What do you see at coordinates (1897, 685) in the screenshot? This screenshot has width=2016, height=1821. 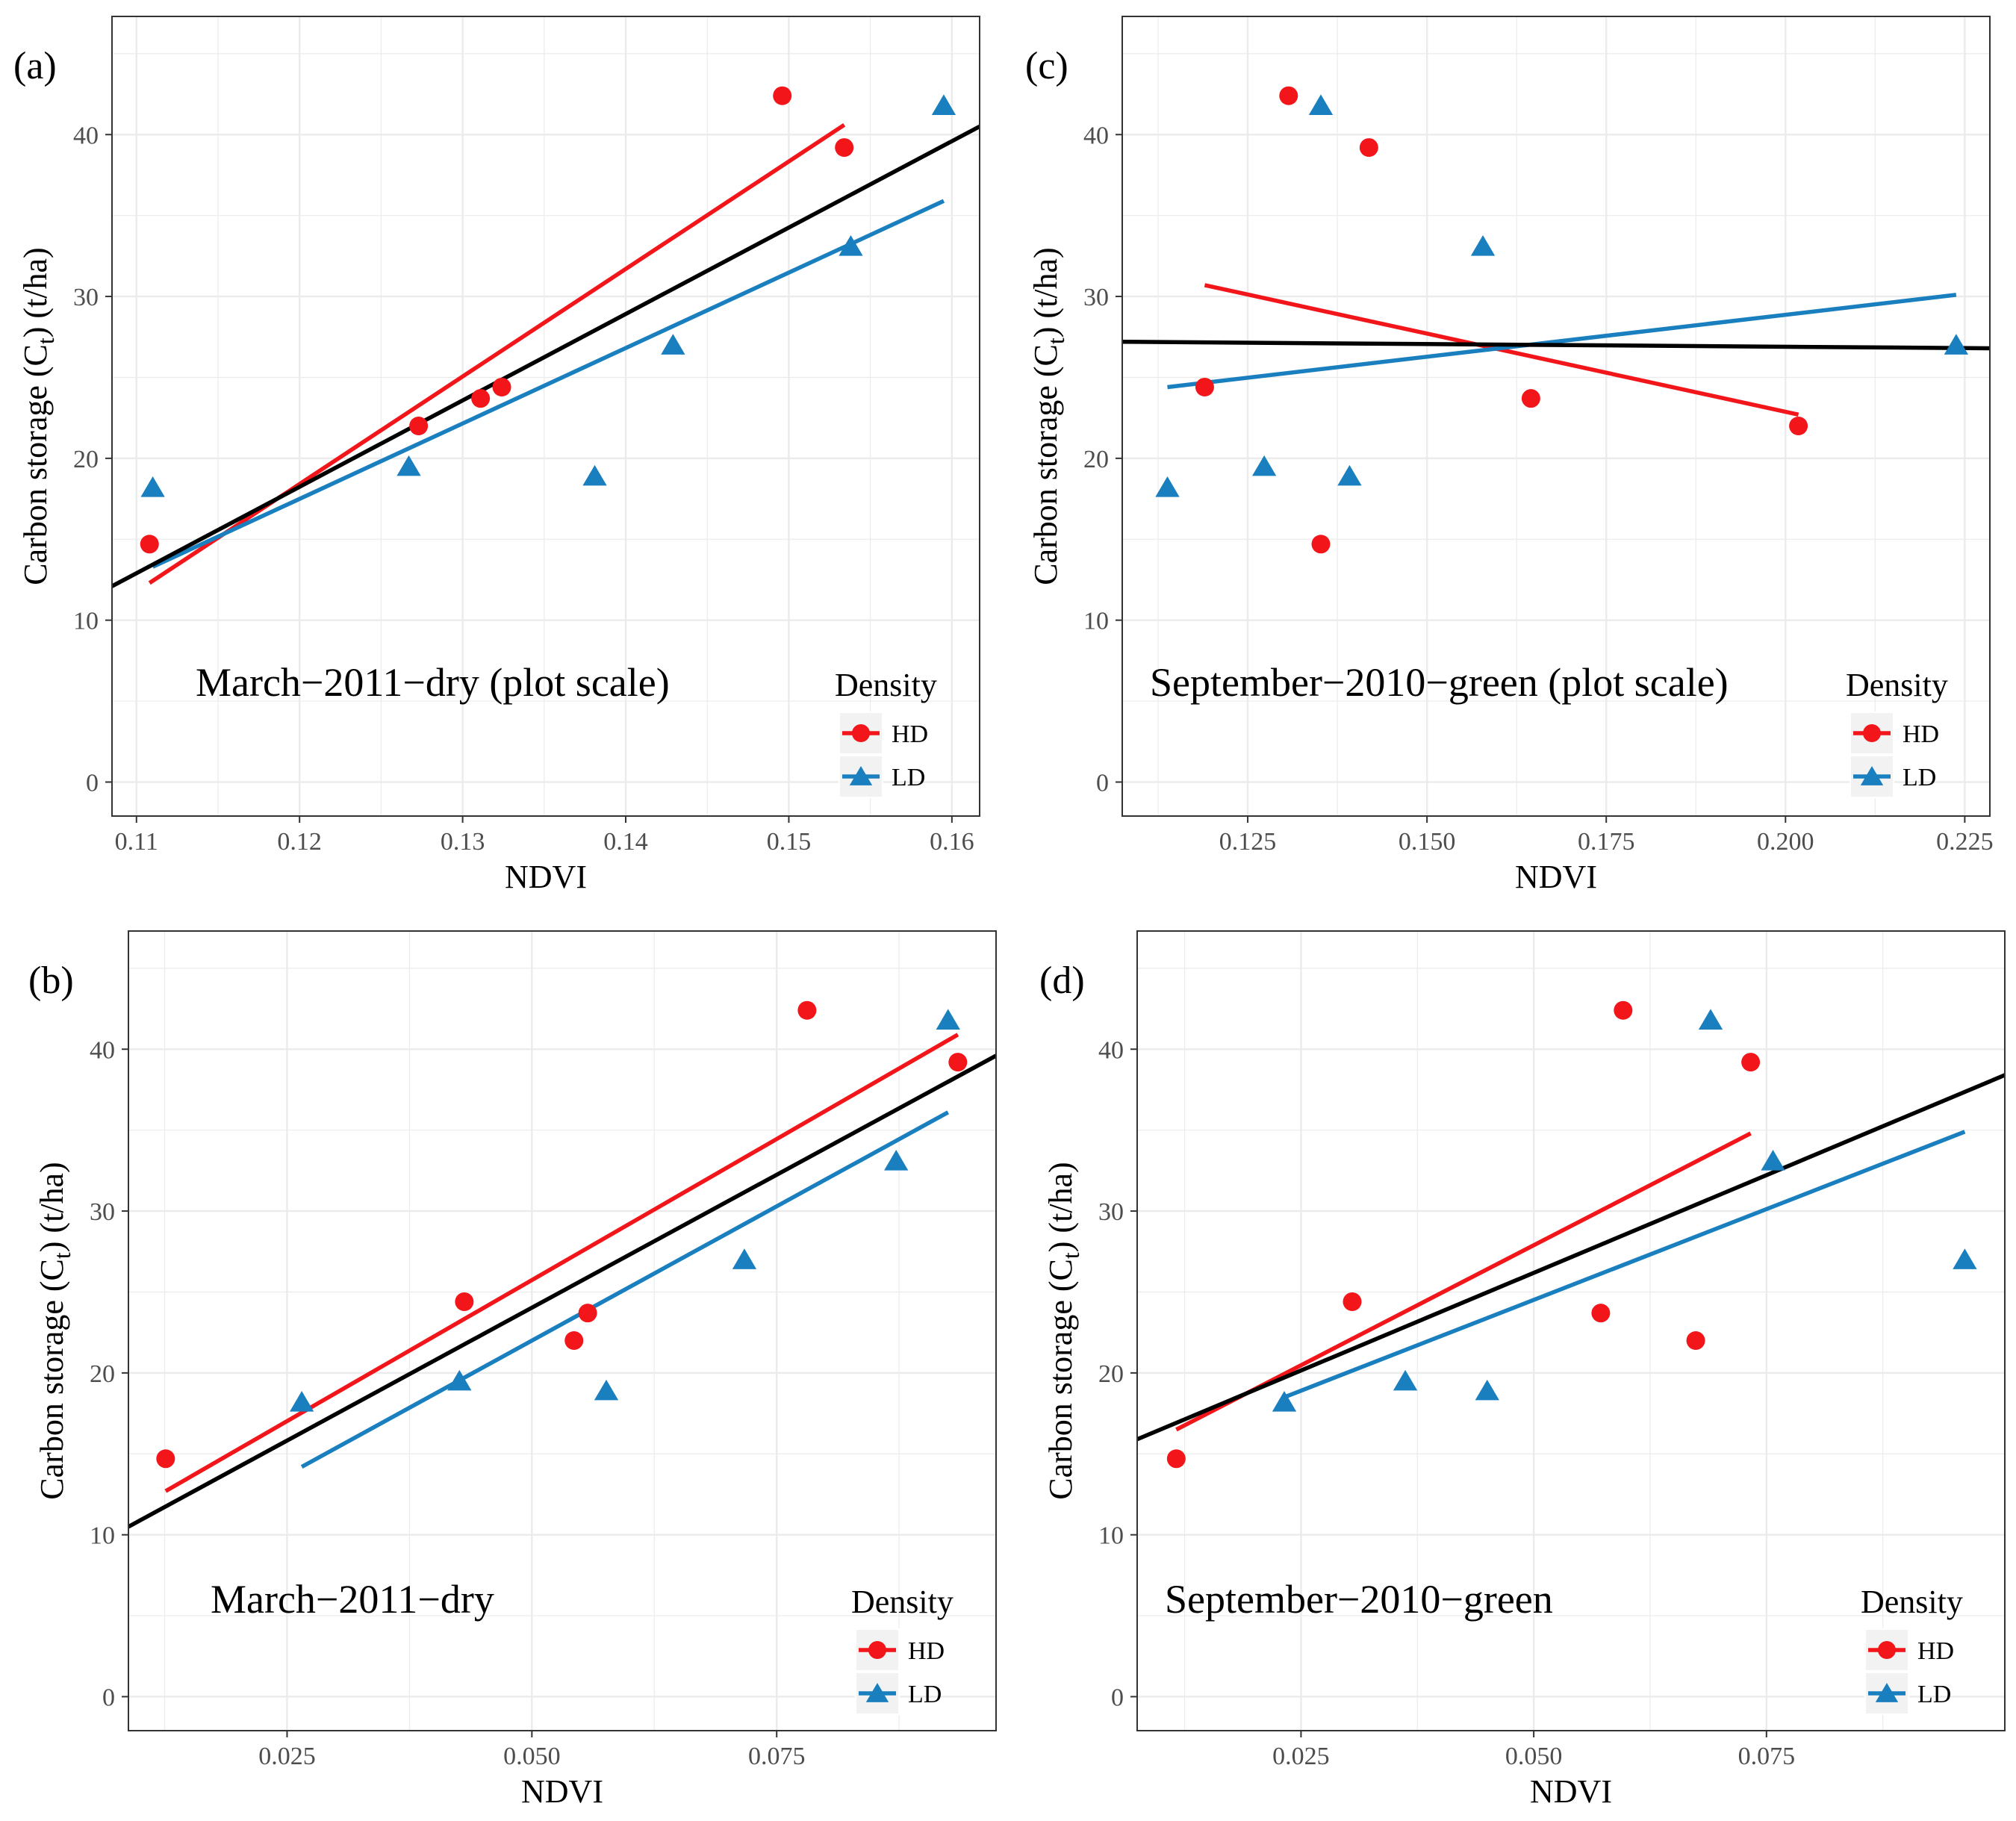 I see `legend-title: Density` at bounding box center [1897, 685].